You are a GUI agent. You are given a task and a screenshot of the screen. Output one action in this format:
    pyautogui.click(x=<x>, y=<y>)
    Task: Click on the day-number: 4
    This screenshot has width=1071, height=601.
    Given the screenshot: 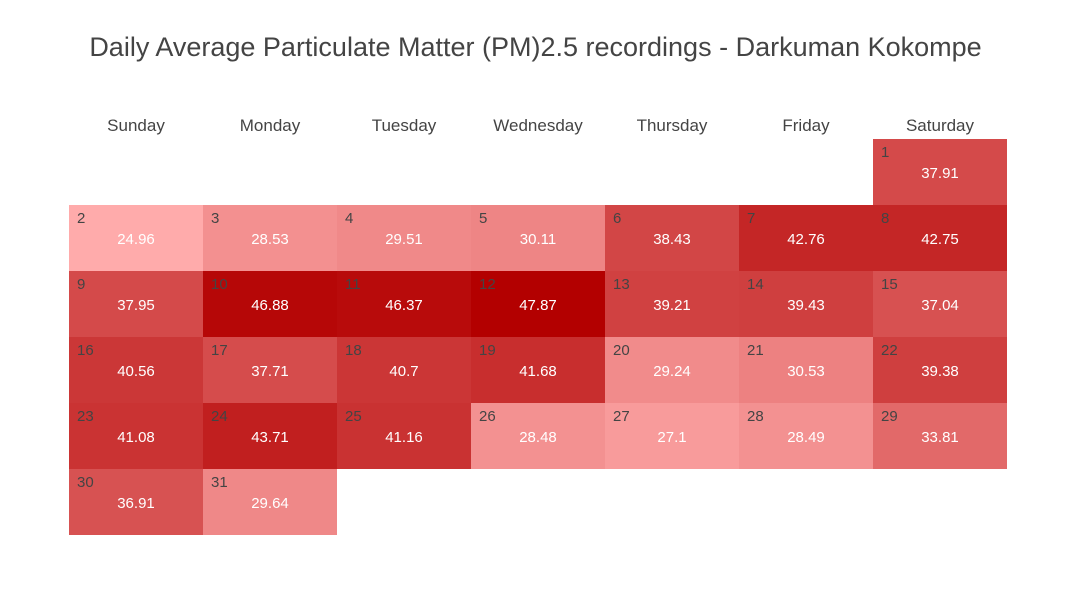 What is the action you would take?
    pyautogui.click(x=349, y=218)
    